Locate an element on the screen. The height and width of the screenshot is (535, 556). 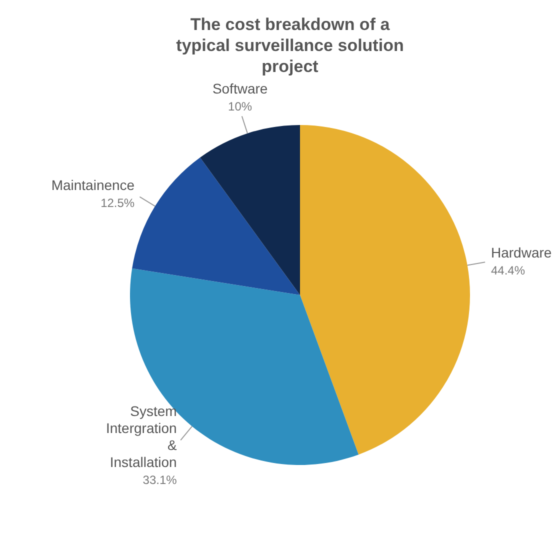
data-label: 44.4% is located at coordinates (508, 271).